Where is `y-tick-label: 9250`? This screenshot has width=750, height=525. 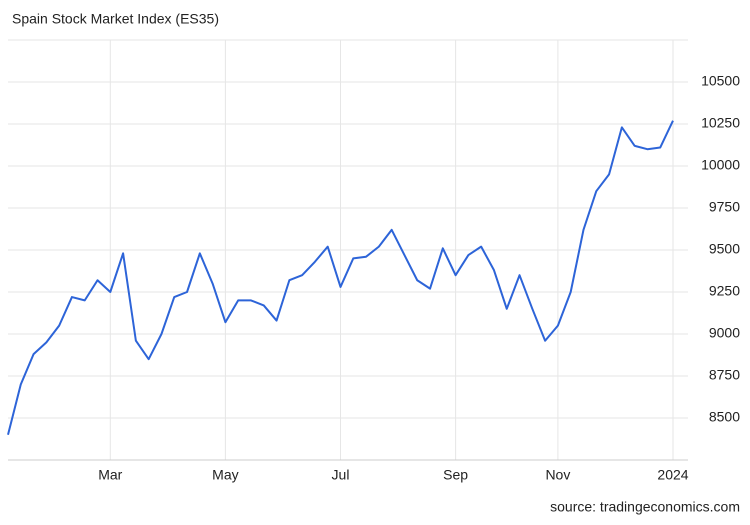
y-tick-label: 9250 is located at coordinates (724, 291).